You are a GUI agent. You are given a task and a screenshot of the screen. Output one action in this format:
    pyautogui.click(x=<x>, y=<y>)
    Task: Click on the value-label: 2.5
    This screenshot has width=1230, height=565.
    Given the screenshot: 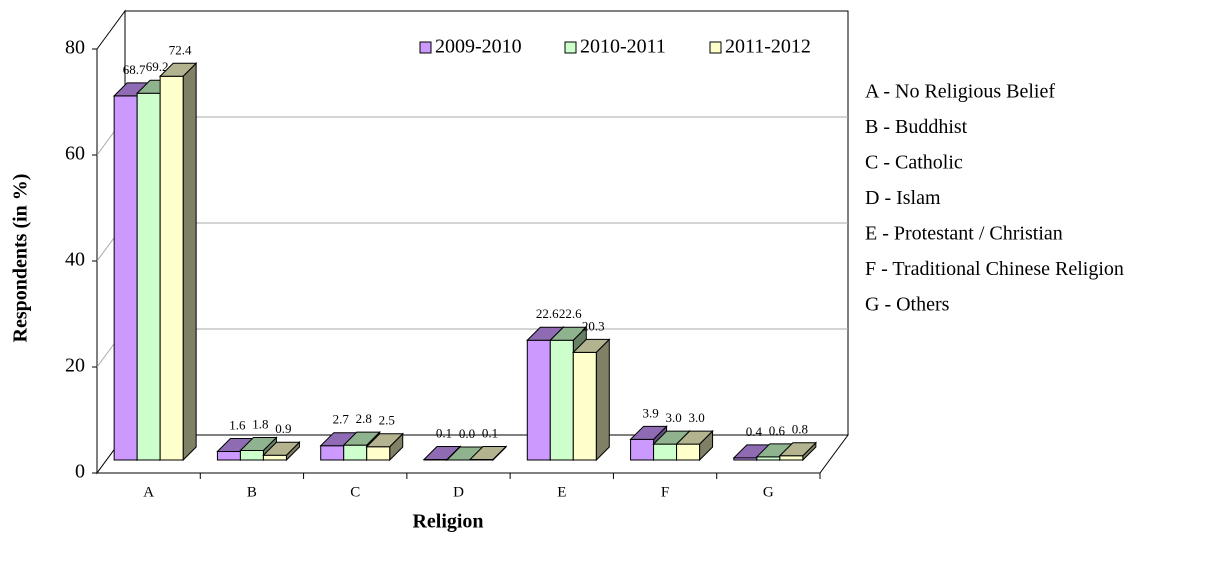 What is the action you would take?
    pyautogui.click(x=387, y=420)
    